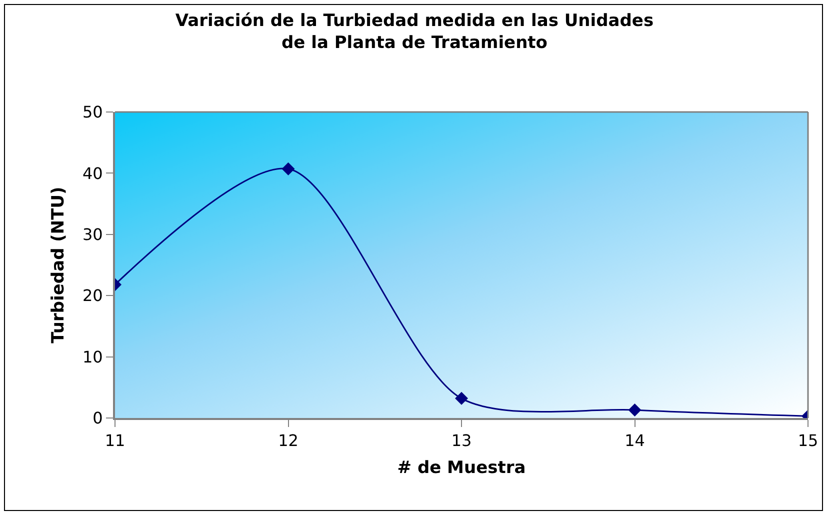 This screenshot has height=517, width=829. I want to click on x-tick-label: 13, so click(461, 440).